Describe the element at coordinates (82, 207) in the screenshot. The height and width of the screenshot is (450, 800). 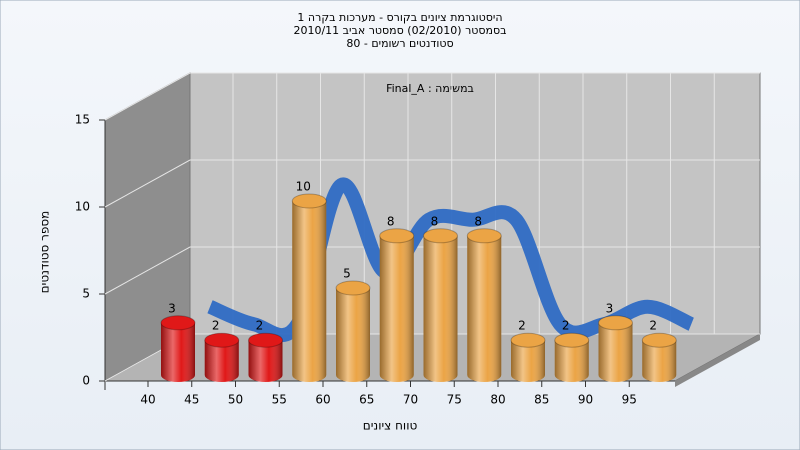
I see `y-tick-label: 10` at that location.